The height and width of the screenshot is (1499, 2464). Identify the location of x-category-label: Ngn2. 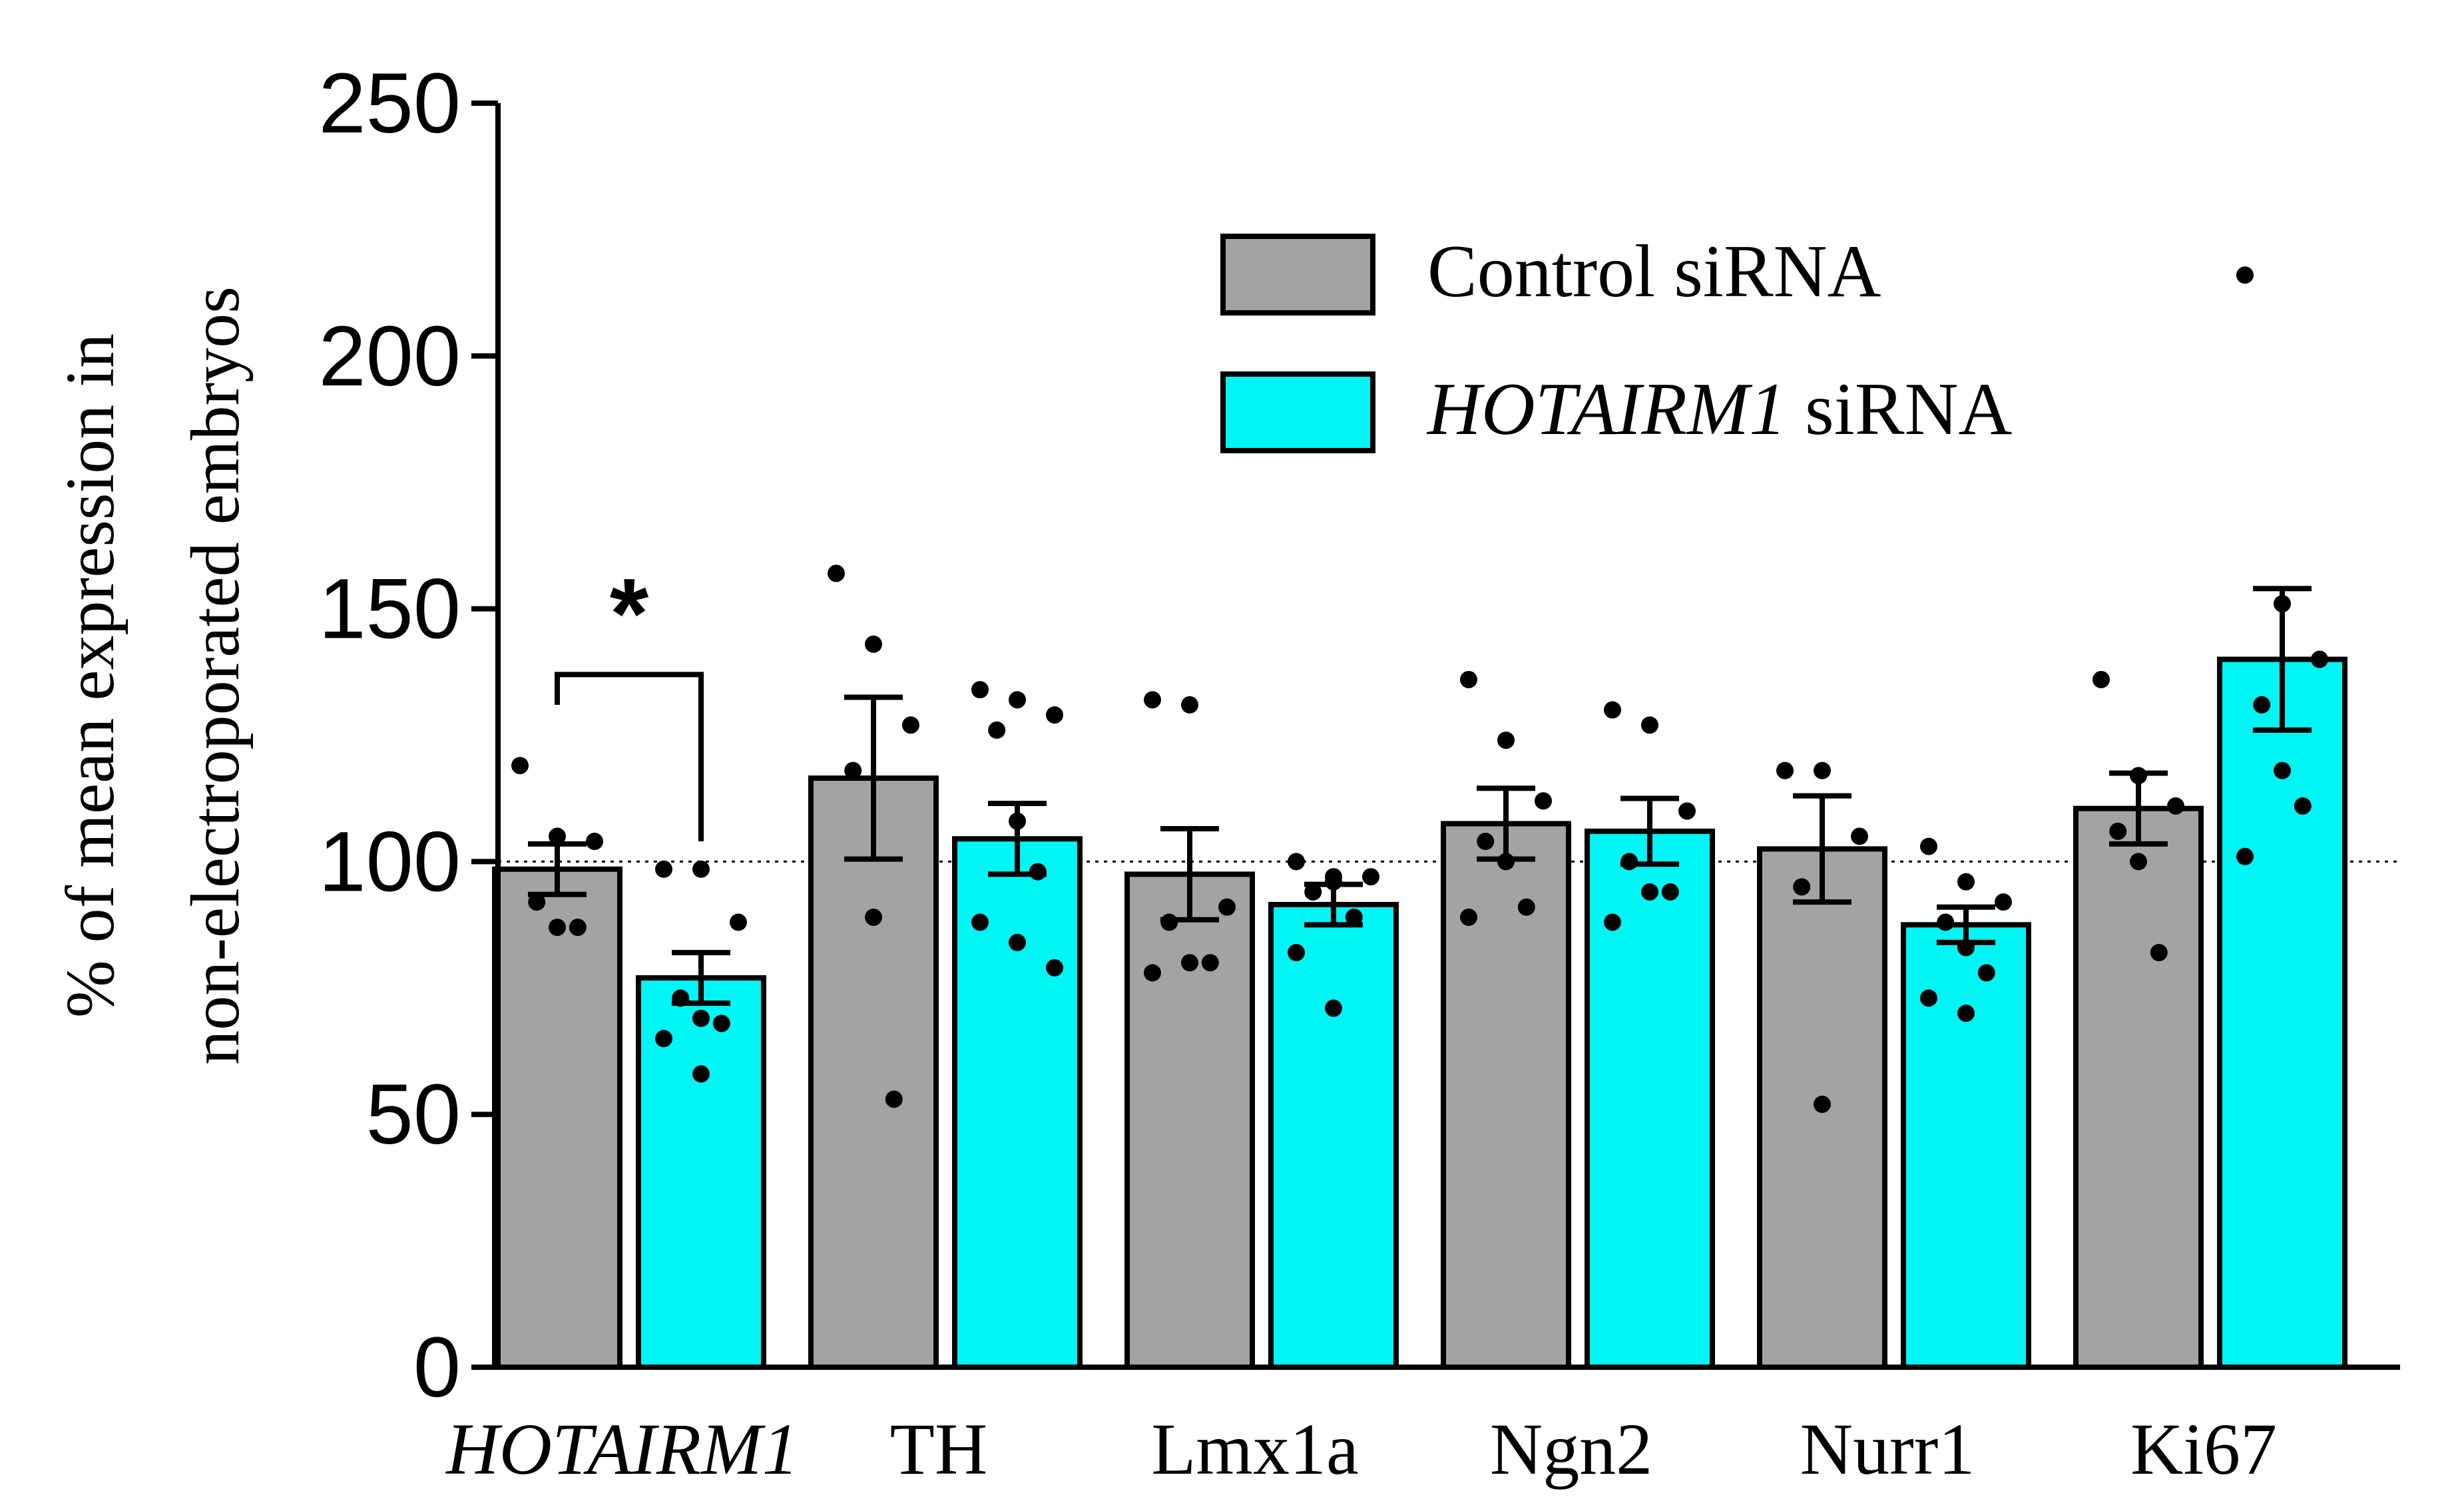
(1571, 1449).